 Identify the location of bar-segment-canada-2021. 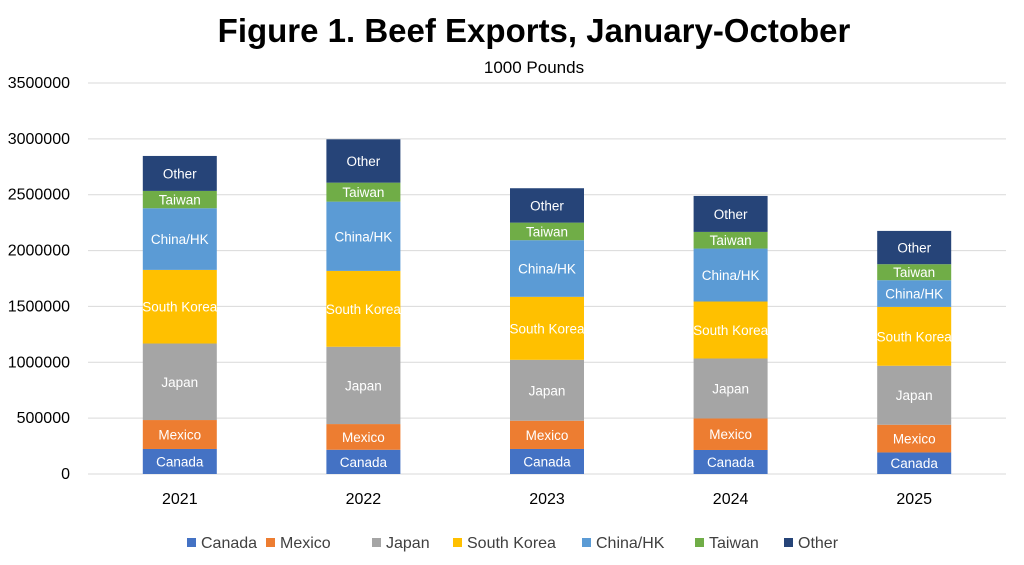
(179, 461).